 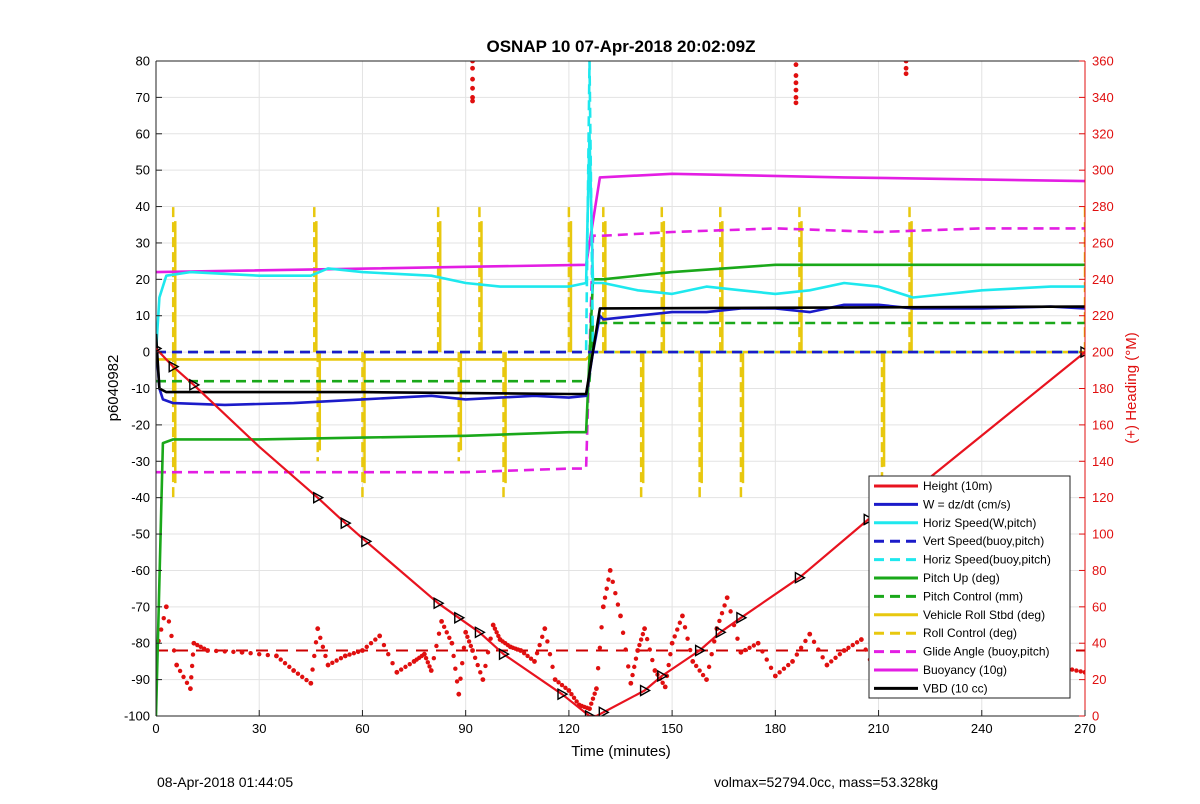 What do you see at coordinates (620, 223) in the screenshot?
I see `series-line-buoyancy-10g` at bounding box center [620, 223].